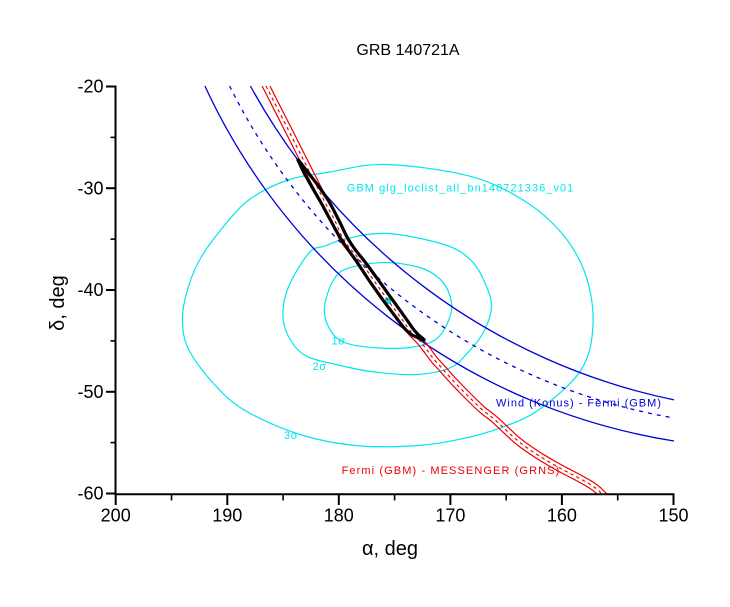 This screenshot has width=730, height=607. What do you see at coordinates (58, 303) in the screenshot?
I see `svg-text: δ, deg` at bounding box center [58, 303].